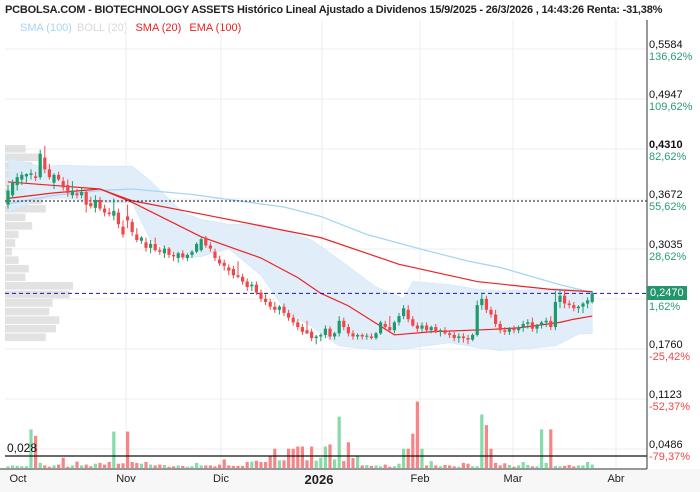  I want to click on price-value: 0,4947, so click(666, 94).